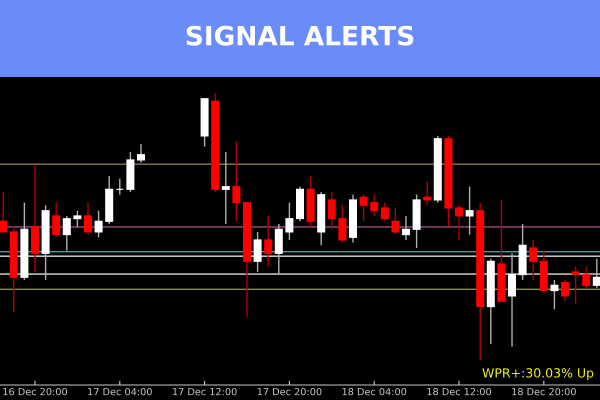 The width and height of the screenshot is (600, 400). Describe the element at coordinates (120, 392) in the screenshot. I see `x-tick-label: 17 Dec 04:00` at that location.